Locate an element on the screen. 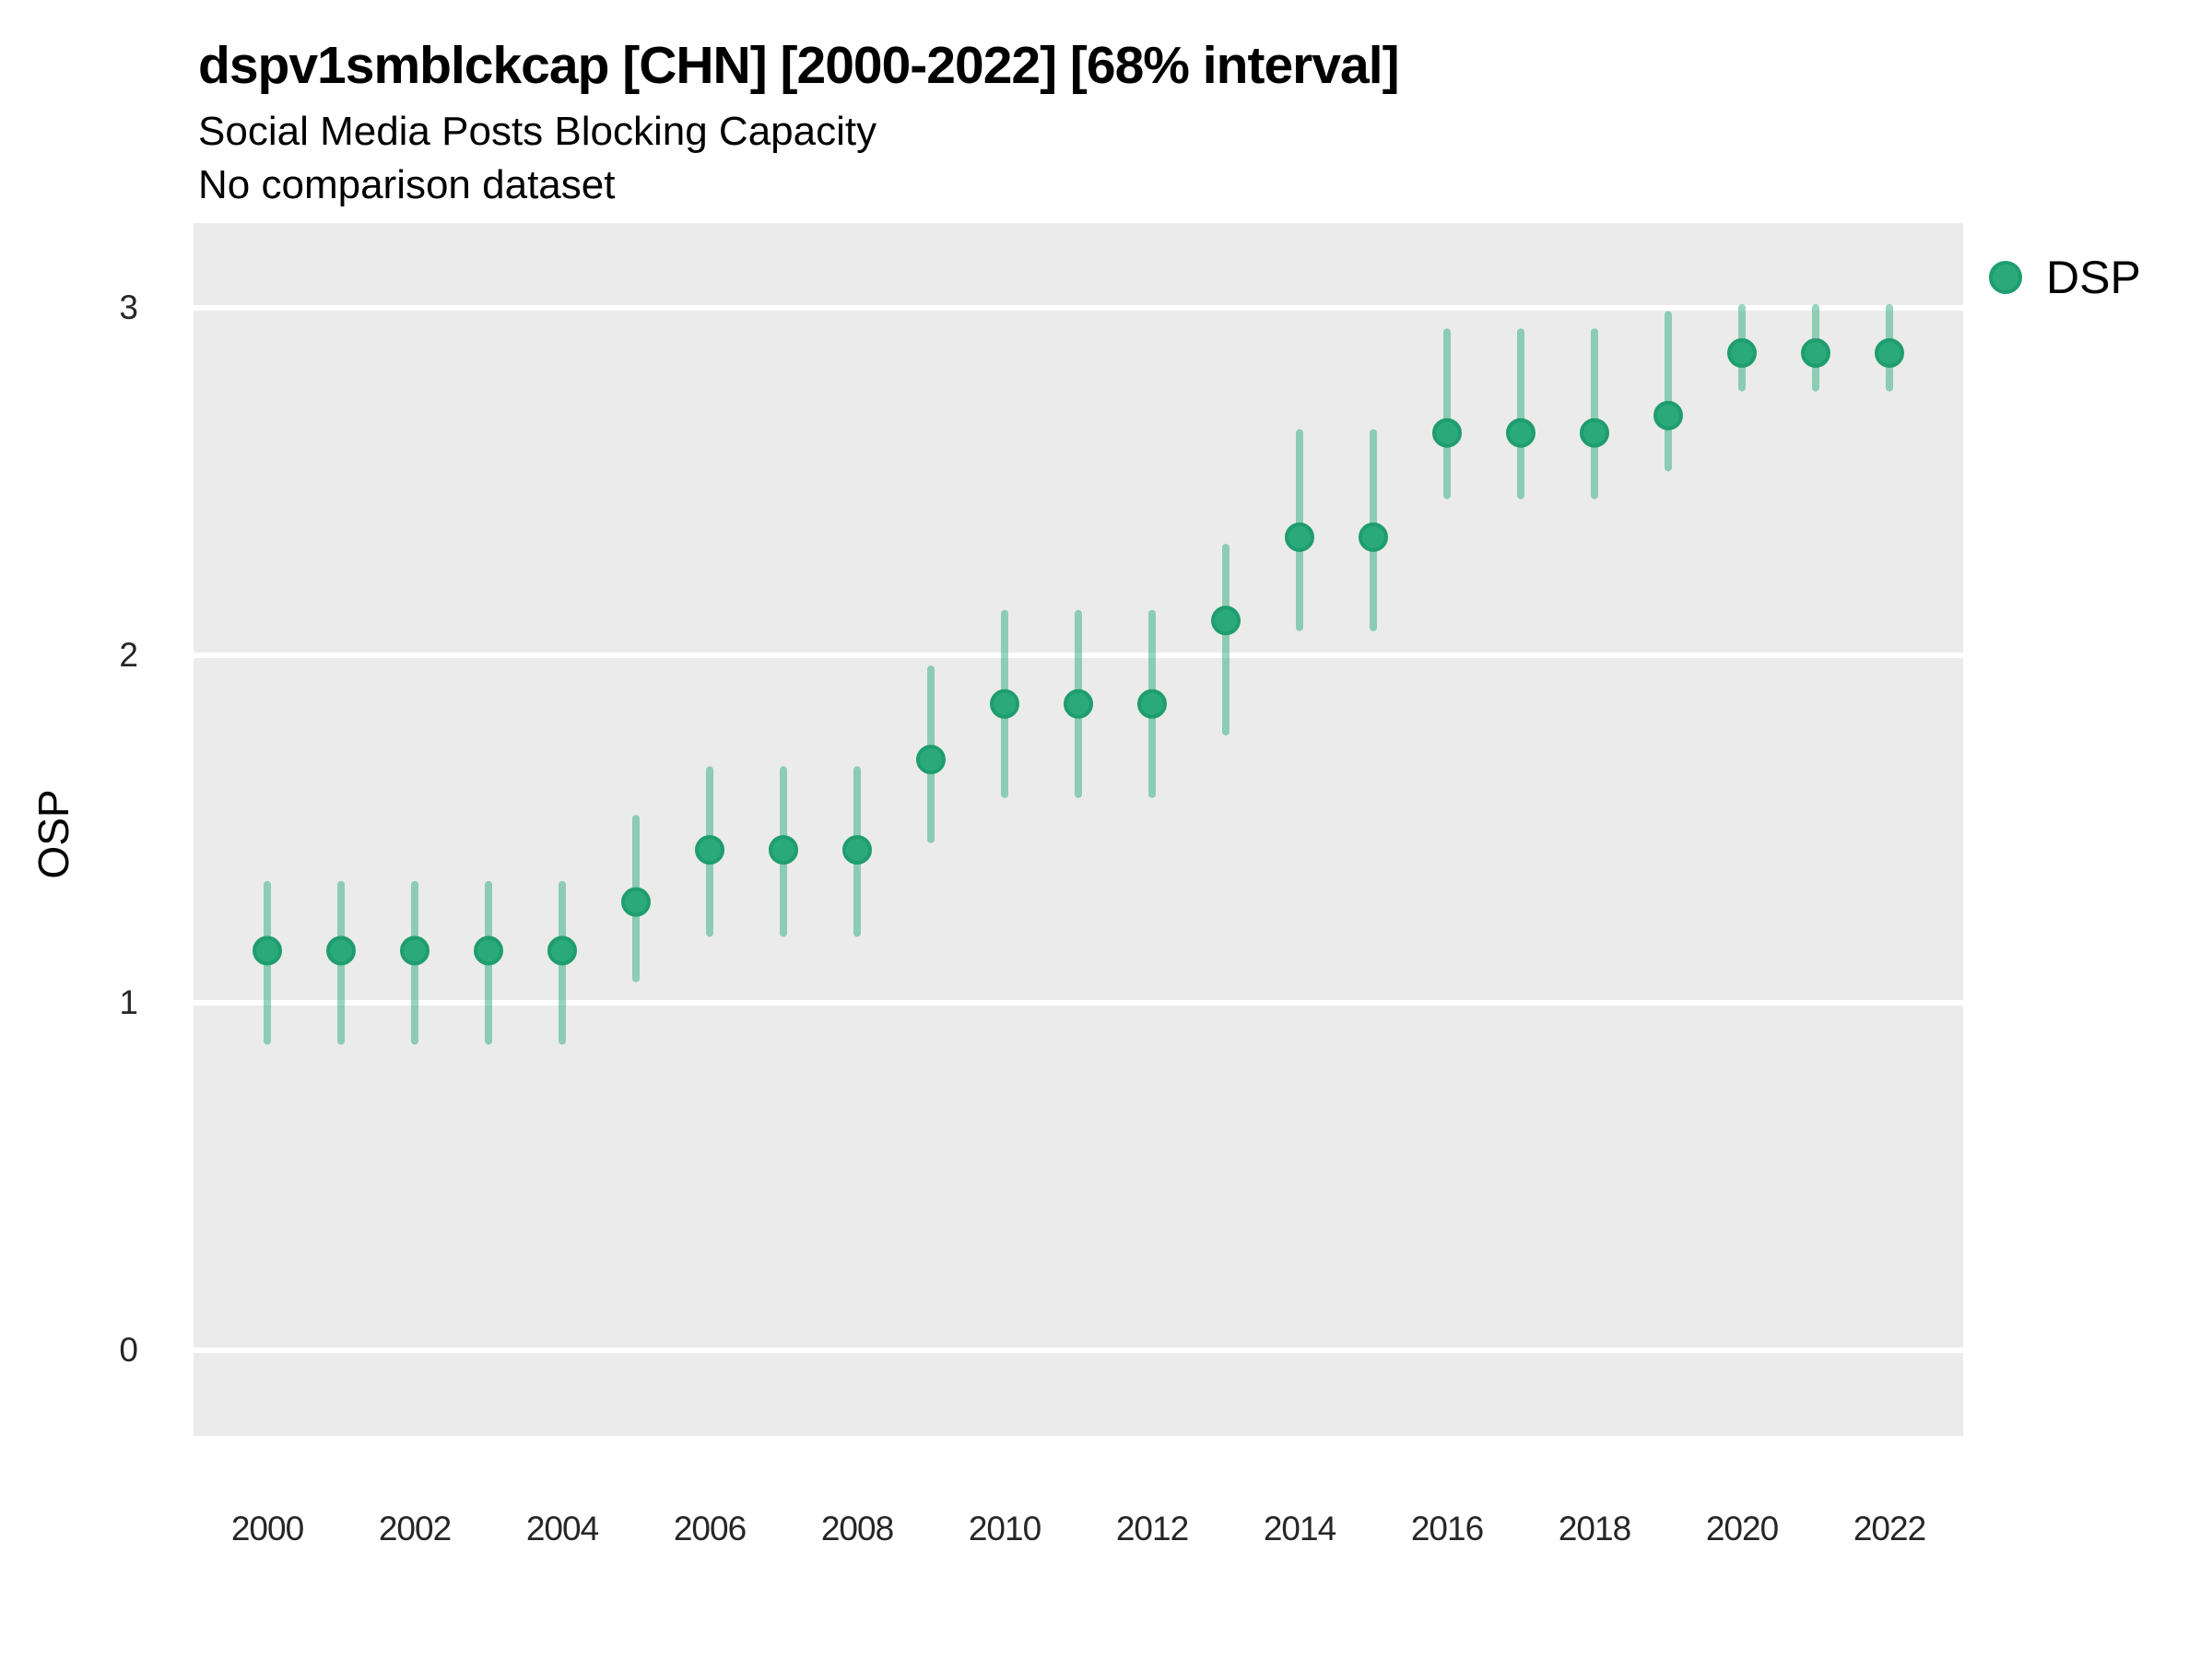 The width and height of the screenshot is (2212, 1659). point-2015 is located at coordinates (1373, 537).